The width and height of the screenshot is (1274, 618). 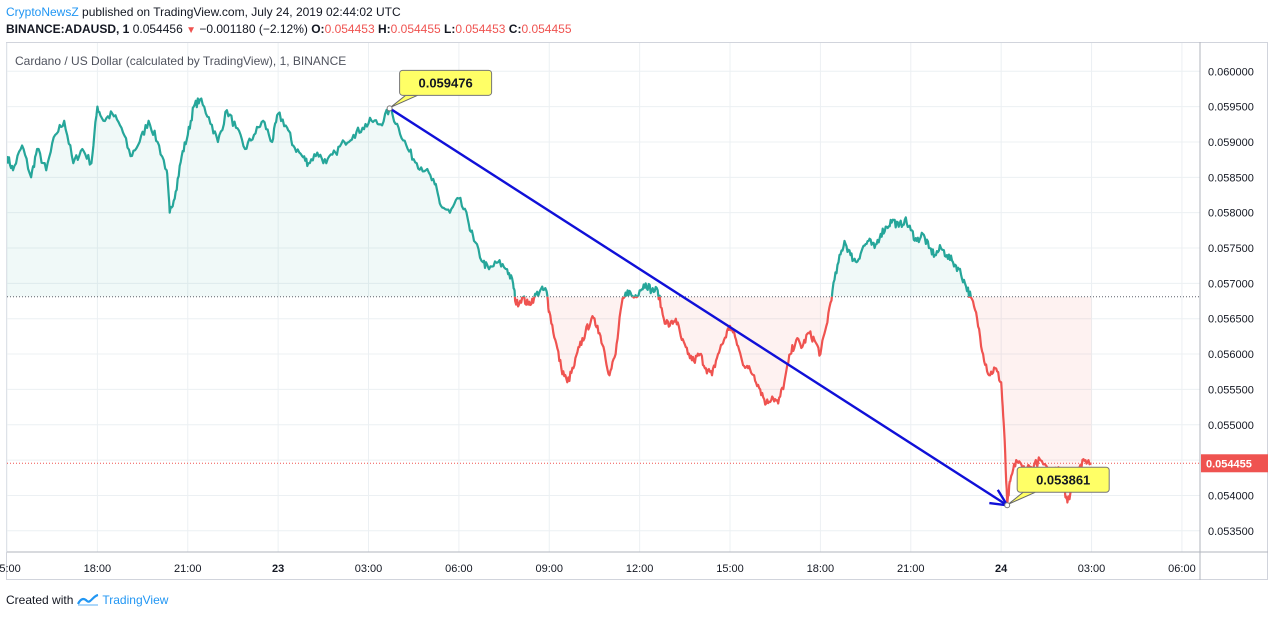 I want to click on y-tick-label: 0.055000, so click(x=1231, y=426).